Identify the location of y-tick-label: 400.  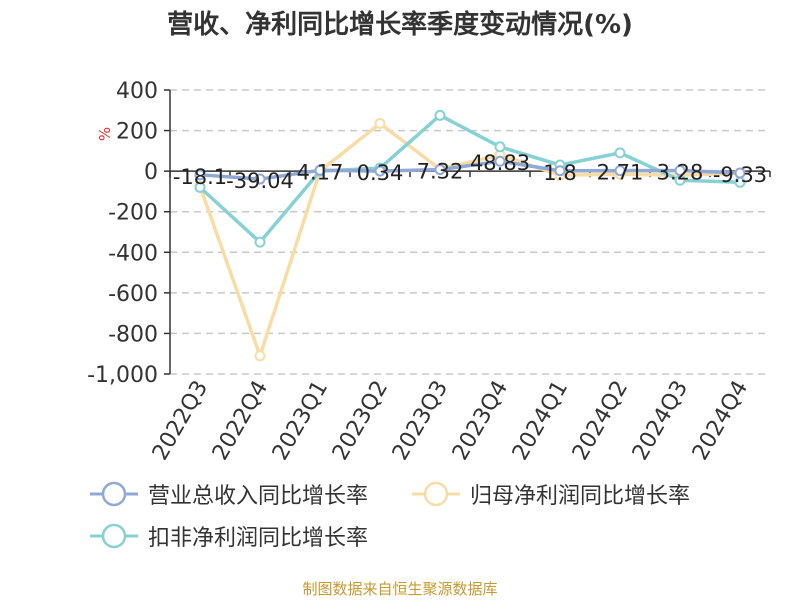
(137, 91).